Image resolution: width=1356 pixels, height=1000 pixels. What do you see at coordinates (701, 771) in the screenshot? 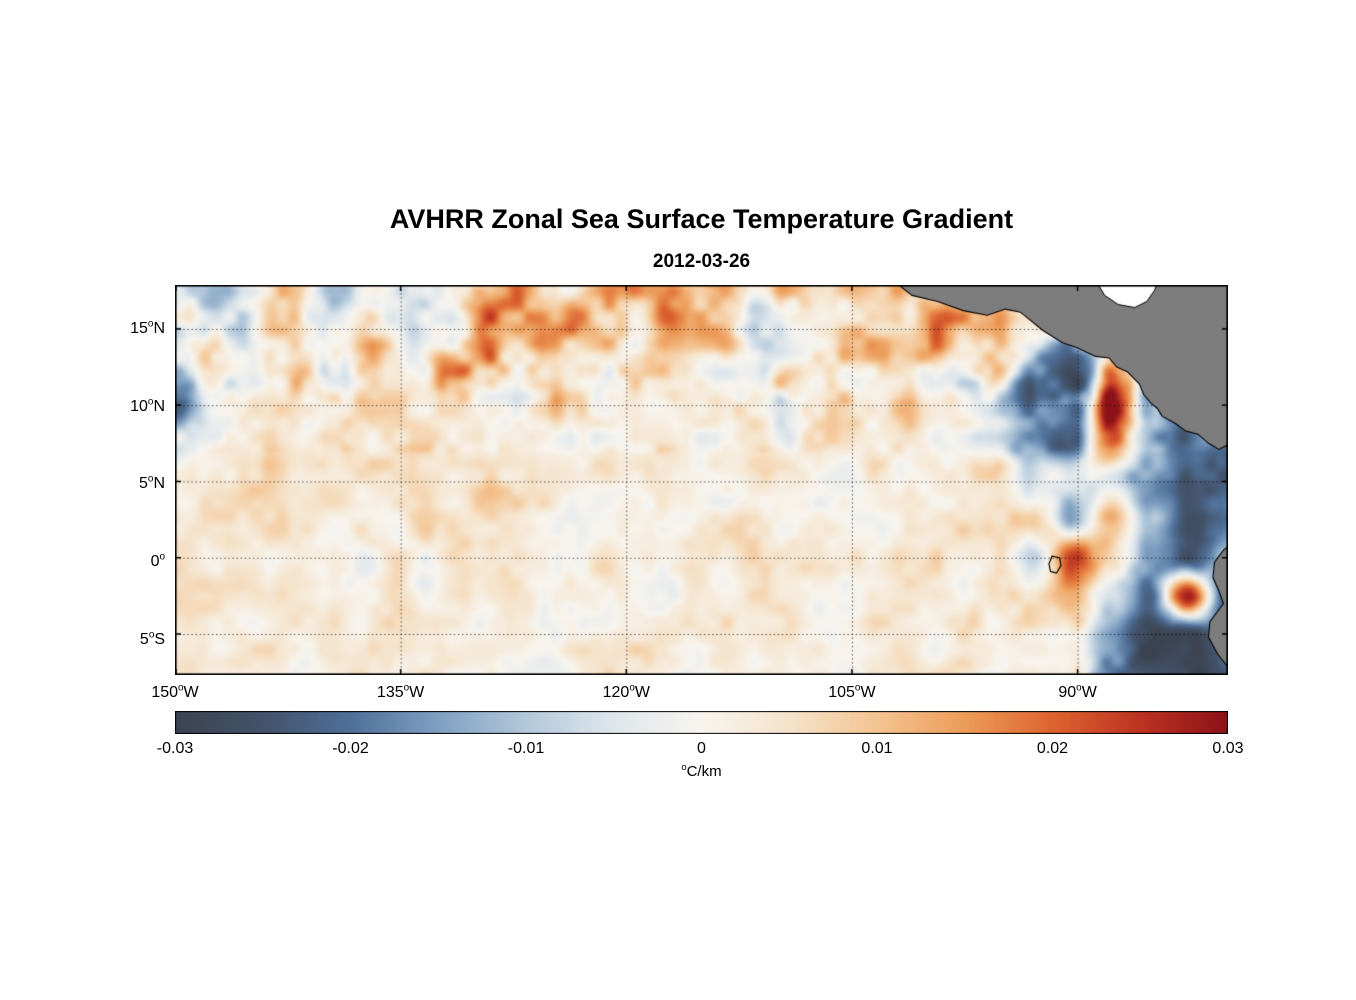
I see `colorbar-units: oC/km` at bounding box center [701, 771].